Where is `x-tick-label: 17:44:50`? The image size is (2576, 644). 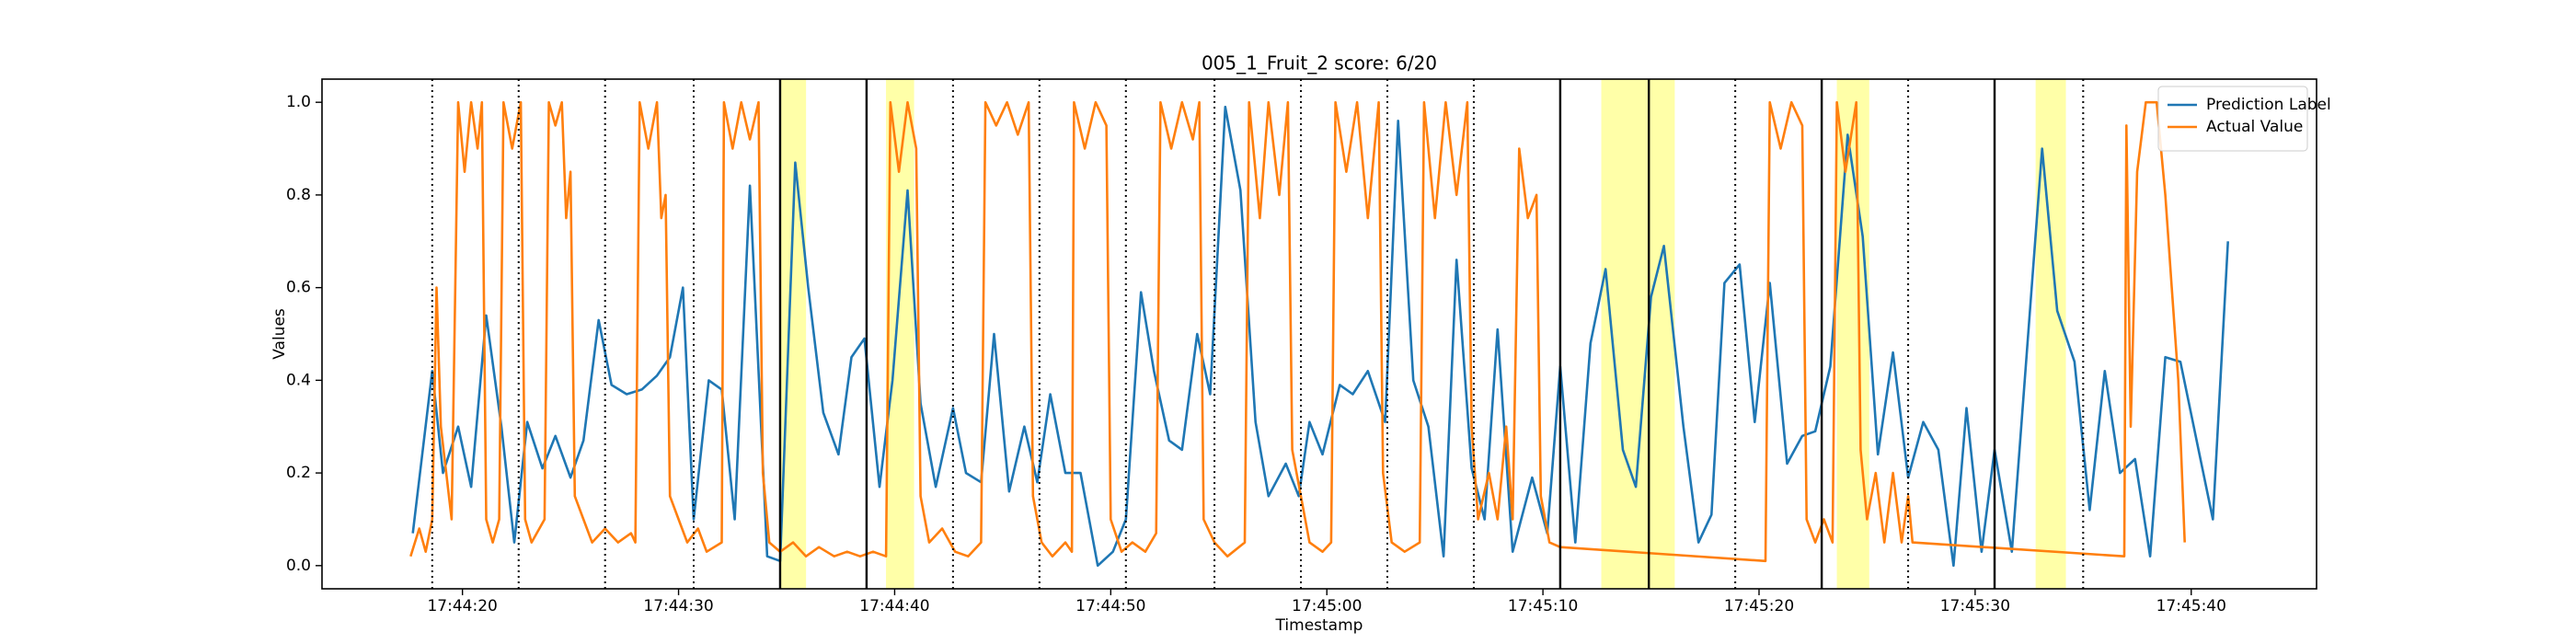 x-tick-label: 17:44:50 is located at coordinates (1110, 606).